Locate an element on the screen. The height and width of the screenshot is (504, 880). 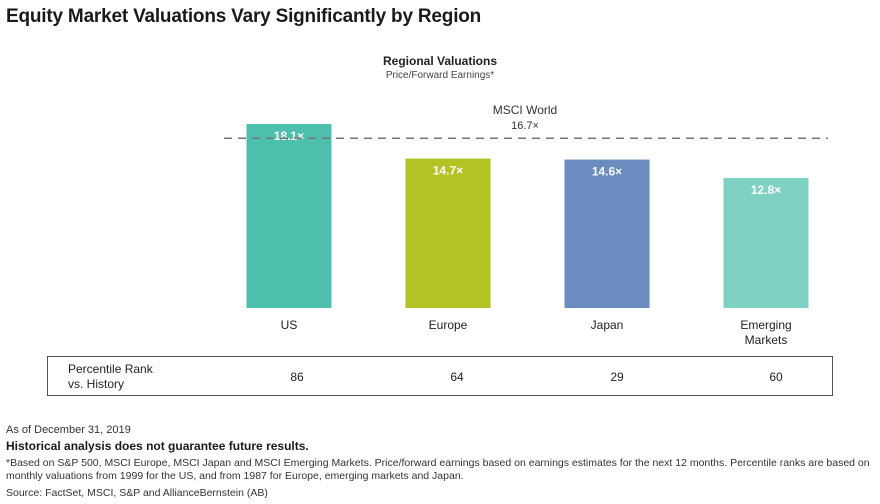
bar-europe is located at coordinates (448, 233).